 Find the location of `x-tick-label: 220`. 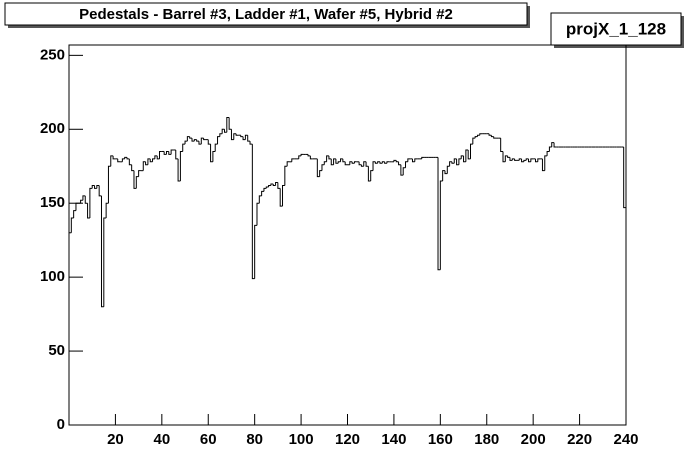

x-tick-label: 220 is located at coordinates (579, 439).